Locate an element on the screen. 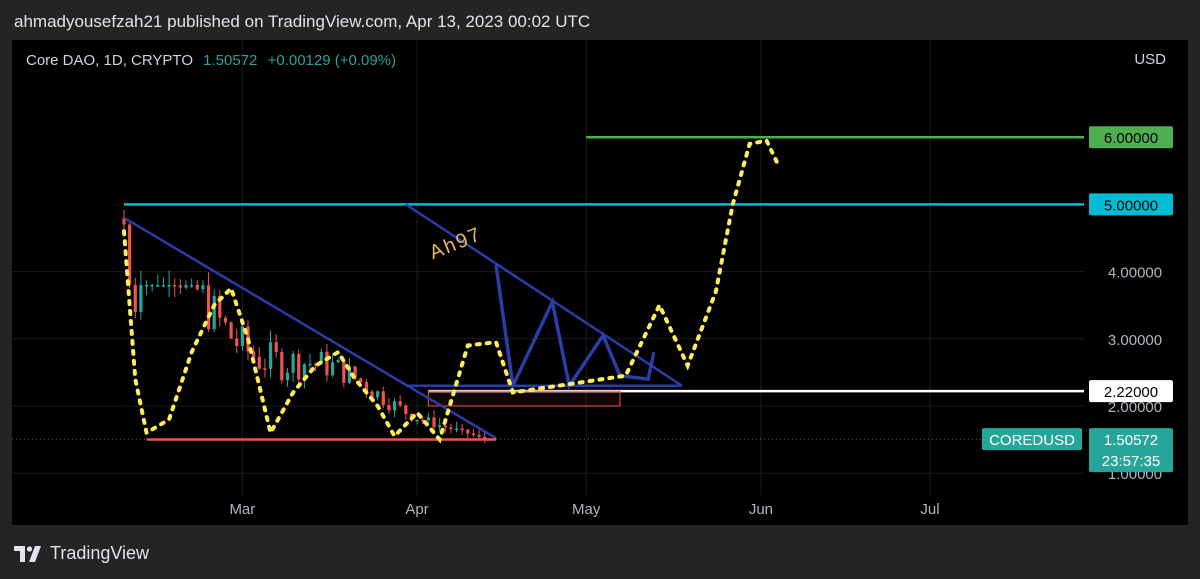  symbol-name: Core DAO, 1D, CRYPTO is located at coordinates (109, 60).